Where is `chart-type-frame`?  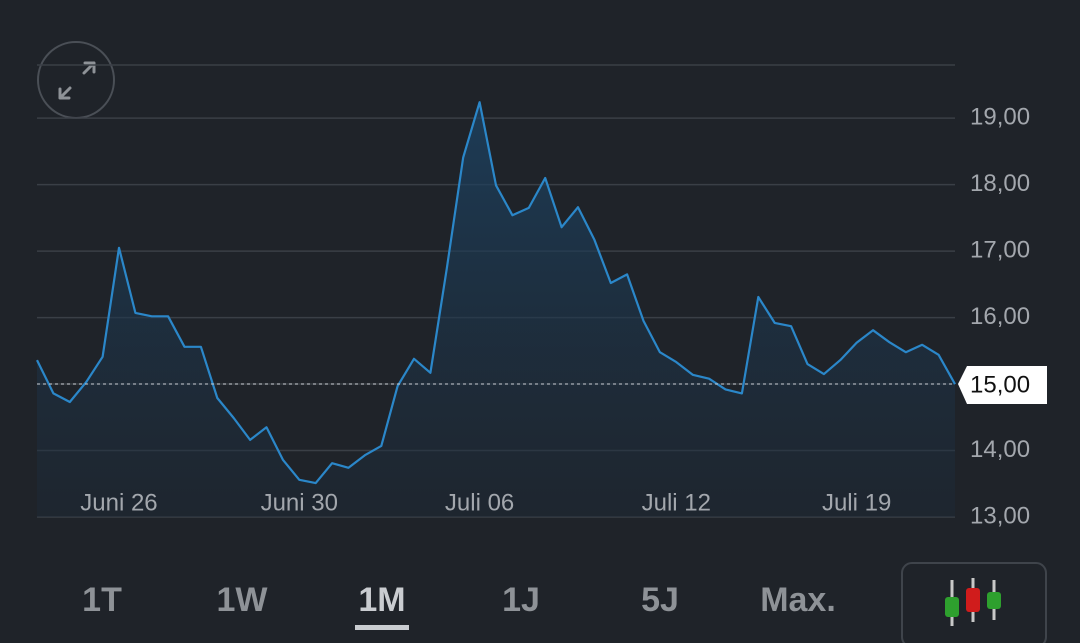
chart-type-frame is located at coordinates (974, 602).